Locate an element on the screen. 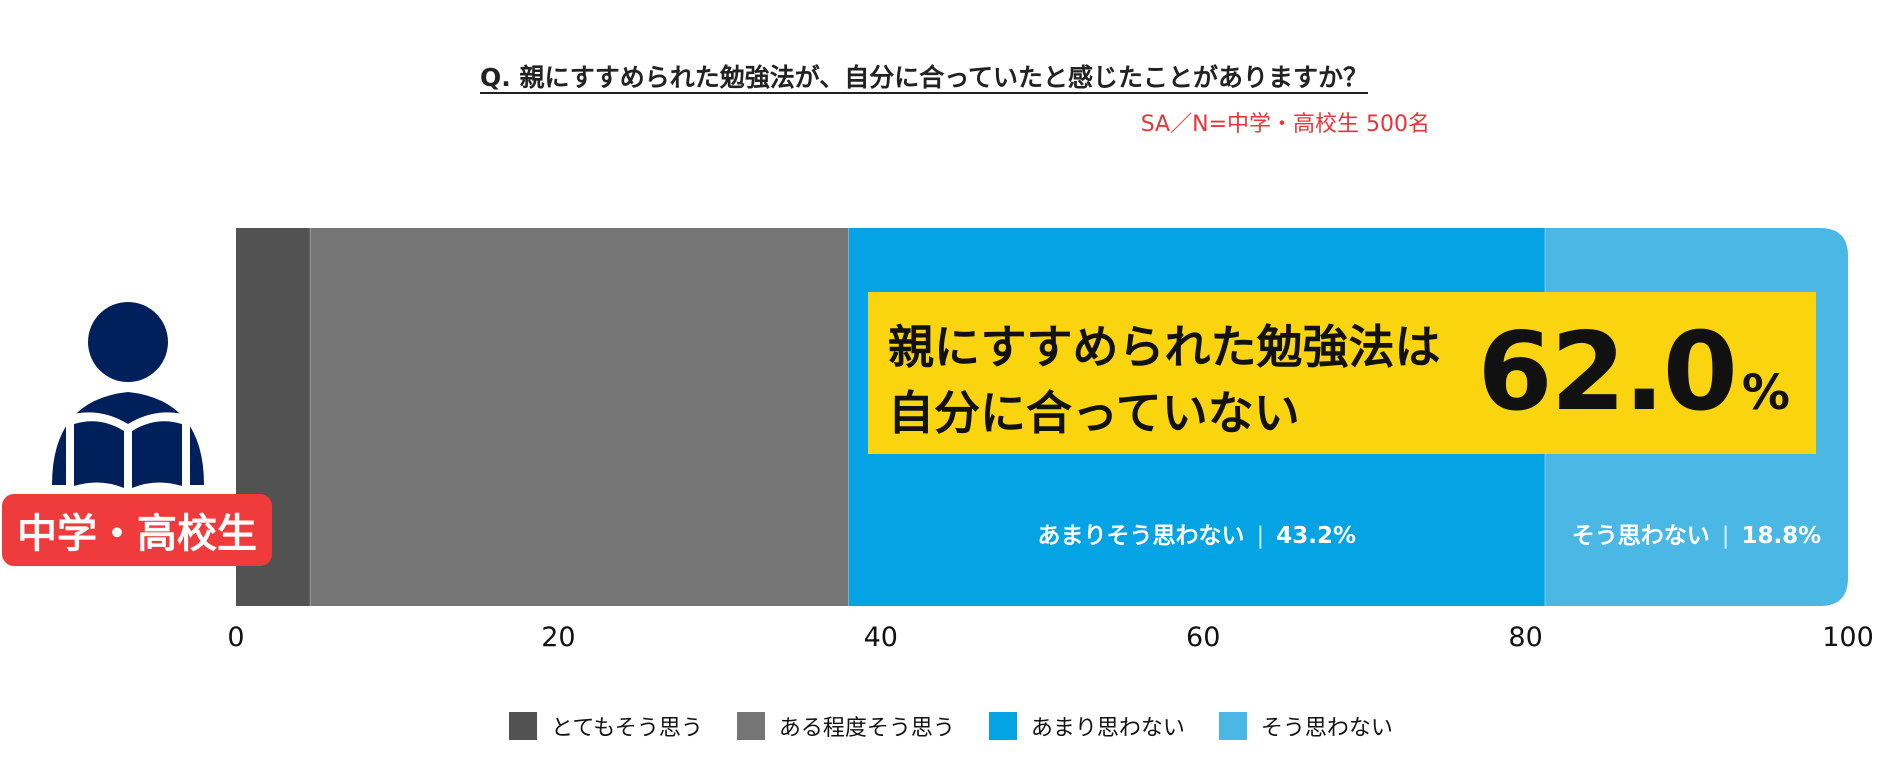 This screenshot has width=1902, height=782. segment-data-label: そう思わない | 18.8% is located at coordinates (1697, 536).